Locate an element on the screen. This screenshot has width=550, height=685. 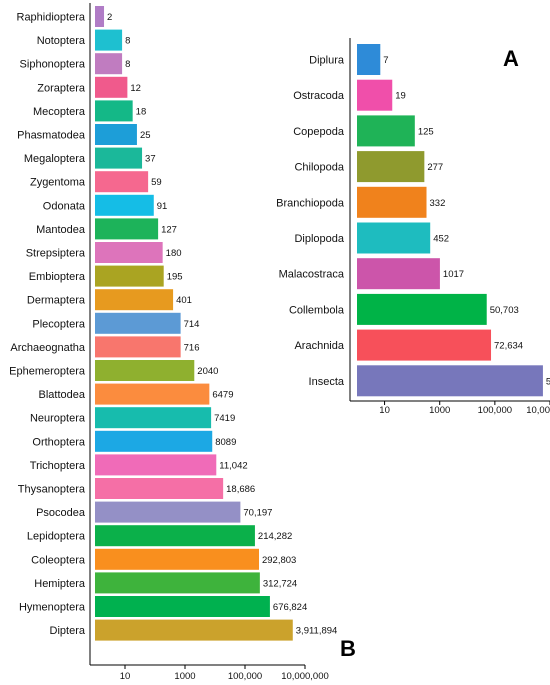
panel-a-x-tick-label: 10,000,000 is located at coordinates (538, 410).